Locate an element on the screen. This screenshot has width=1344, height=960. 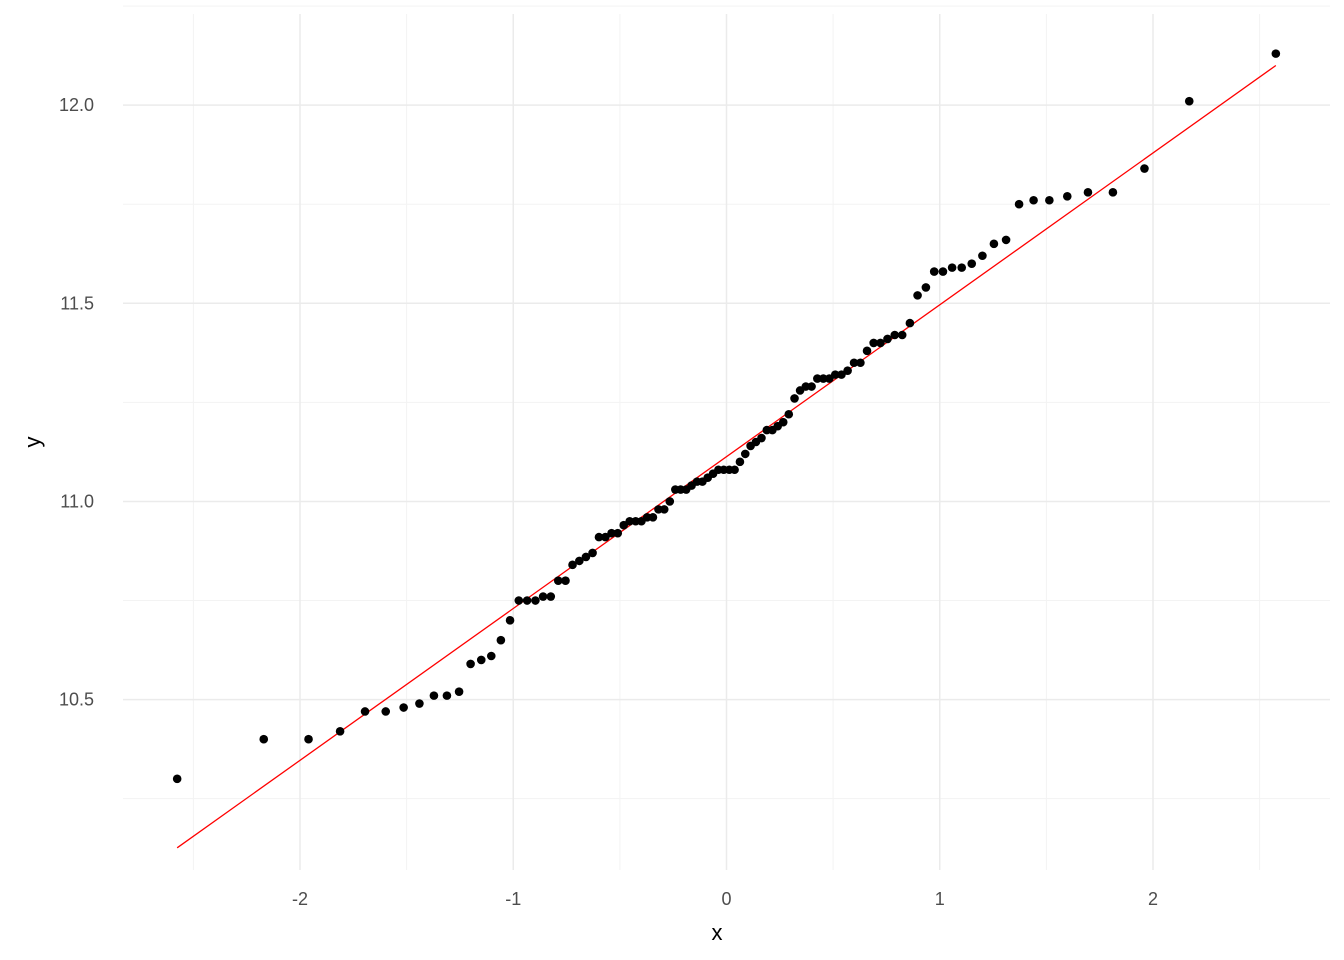
x-tick-labels: -2 -1 0 1 2 is located at coordinates (725, 899).